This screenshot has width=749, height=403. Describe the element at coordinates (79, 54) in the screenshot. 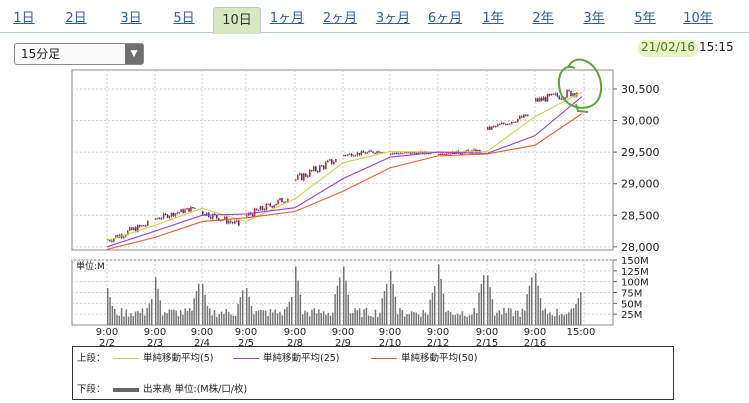

I see `interval-select: 15分足 ▼` at that location.